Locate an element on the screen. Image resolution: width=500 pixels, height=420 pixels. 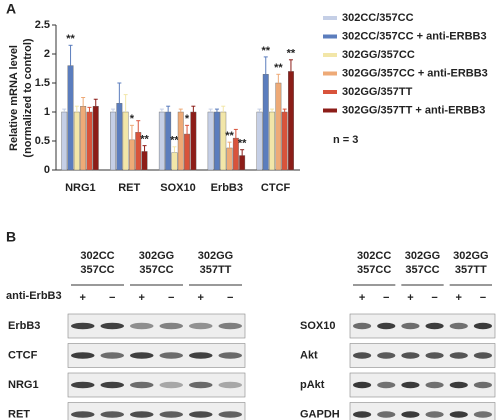
y-tick-label: 0 is located at coordinates (47, 170).